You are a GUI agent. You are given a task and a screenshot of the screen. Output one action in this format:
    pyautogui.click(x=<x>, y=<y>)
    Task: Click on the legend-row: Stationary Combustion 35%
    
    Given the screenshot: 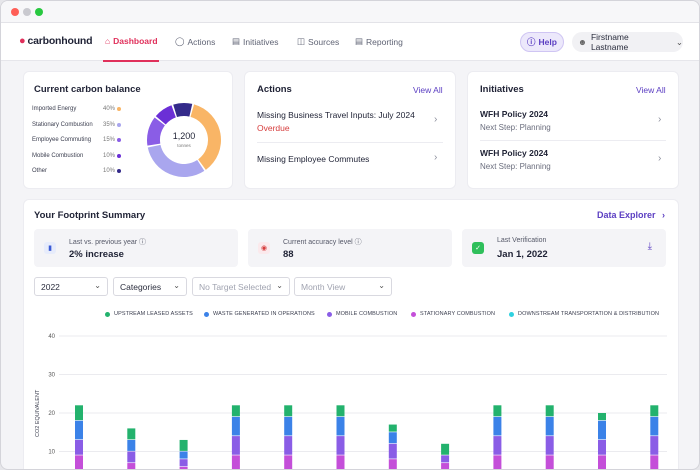 What is the action you would take?
    pyautogui.click(x=77, y=125)
    